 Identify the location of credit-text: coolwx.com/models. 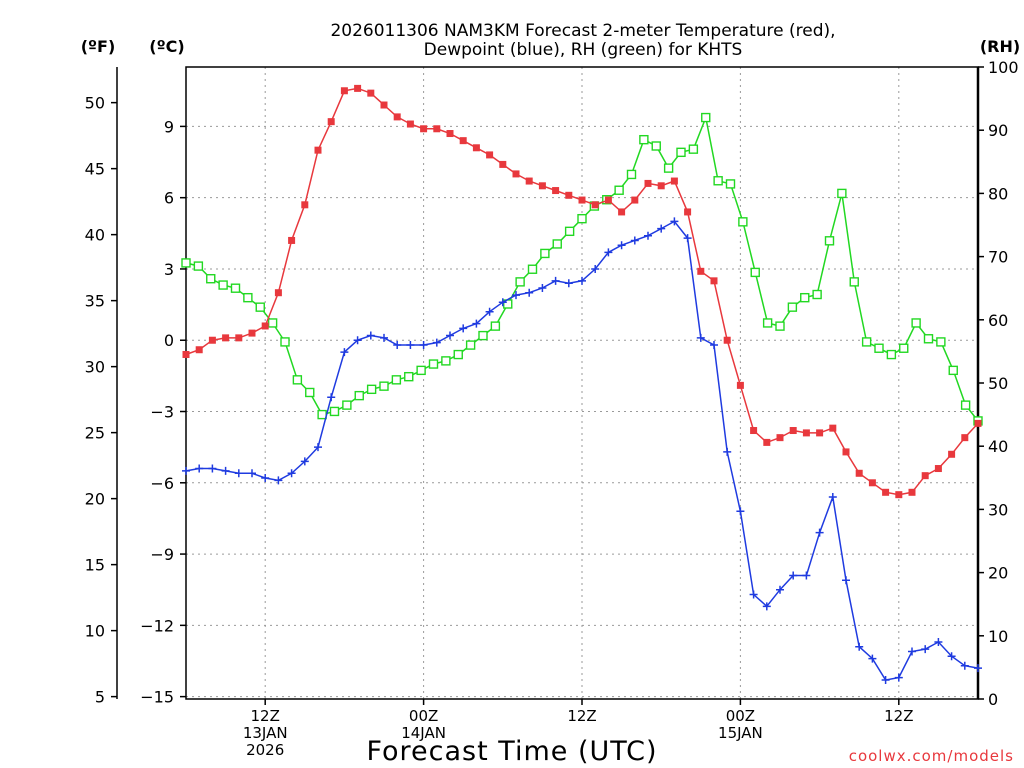
(931, 756).